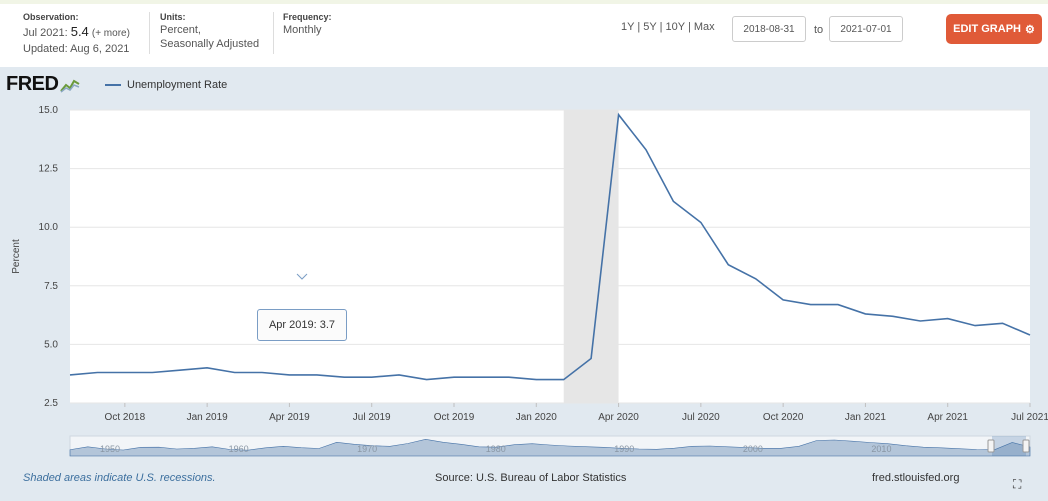  Describe the element at coordinates (987, 29) in the screenshot. I see `edit-graph-label: EDIT GRAPH` at that location.